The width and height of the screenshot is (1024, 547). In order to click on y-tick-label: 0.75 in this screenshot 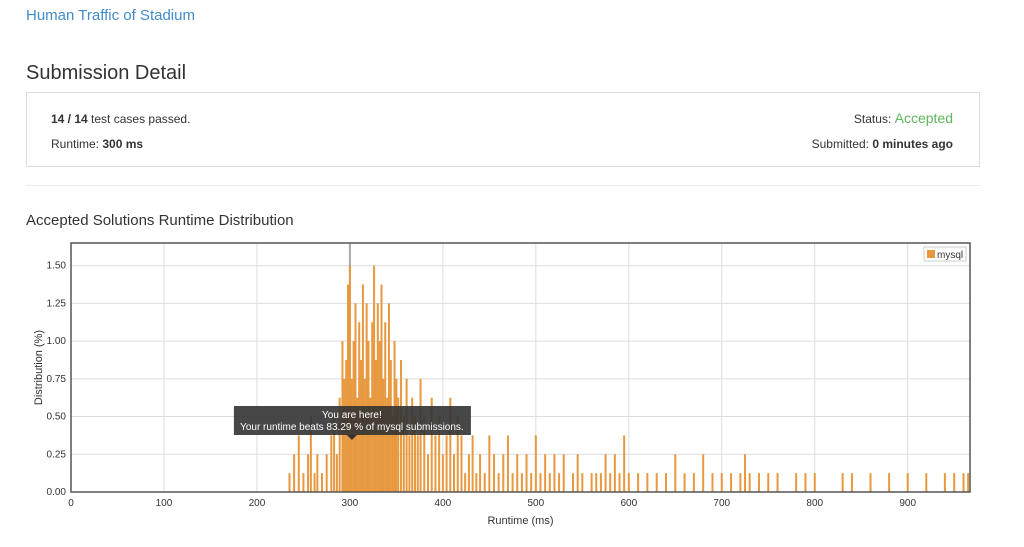, I will do `click(57, 379)`.